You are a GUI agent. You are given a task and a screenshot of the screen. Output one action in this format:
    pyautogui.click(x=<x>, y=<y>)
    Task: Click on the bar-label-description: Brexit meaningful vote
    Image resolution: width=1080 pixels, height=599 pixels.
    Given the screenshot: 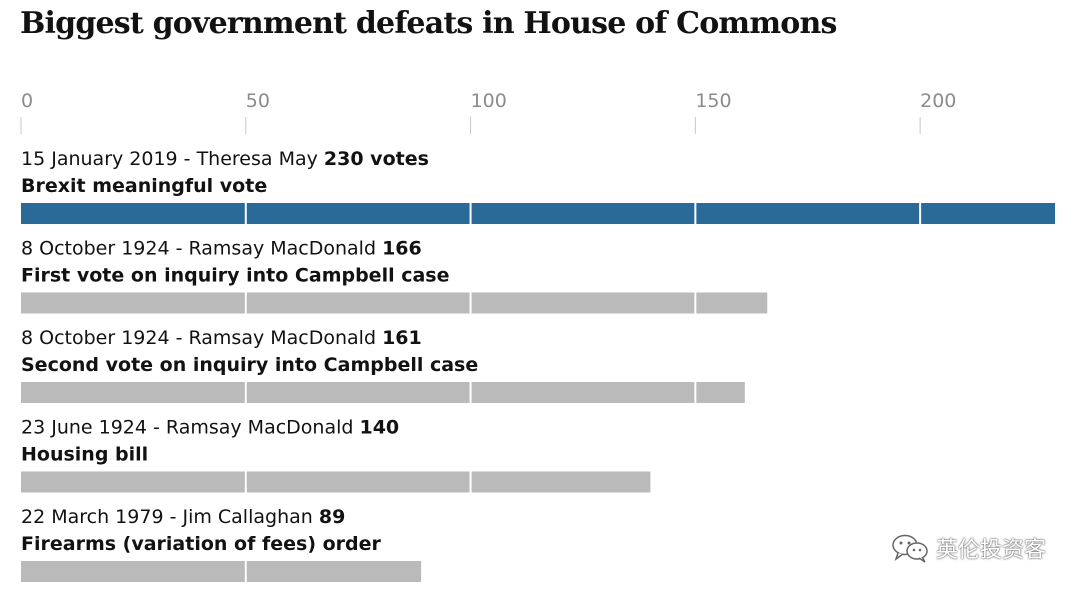 What is the action you would take?
    pyautogui.click(x=144, y=186)
    